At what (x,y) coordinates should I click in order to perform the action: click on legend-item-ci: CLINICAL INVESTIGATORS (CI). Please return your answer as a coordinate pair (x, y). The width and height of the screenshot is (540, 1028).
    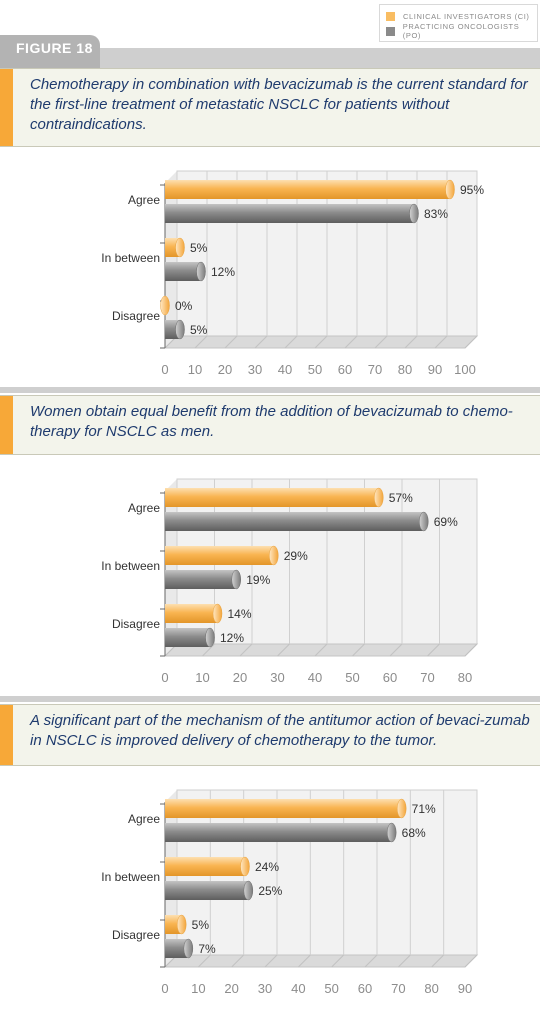
    Looking at the image, I should click on (458, 16).